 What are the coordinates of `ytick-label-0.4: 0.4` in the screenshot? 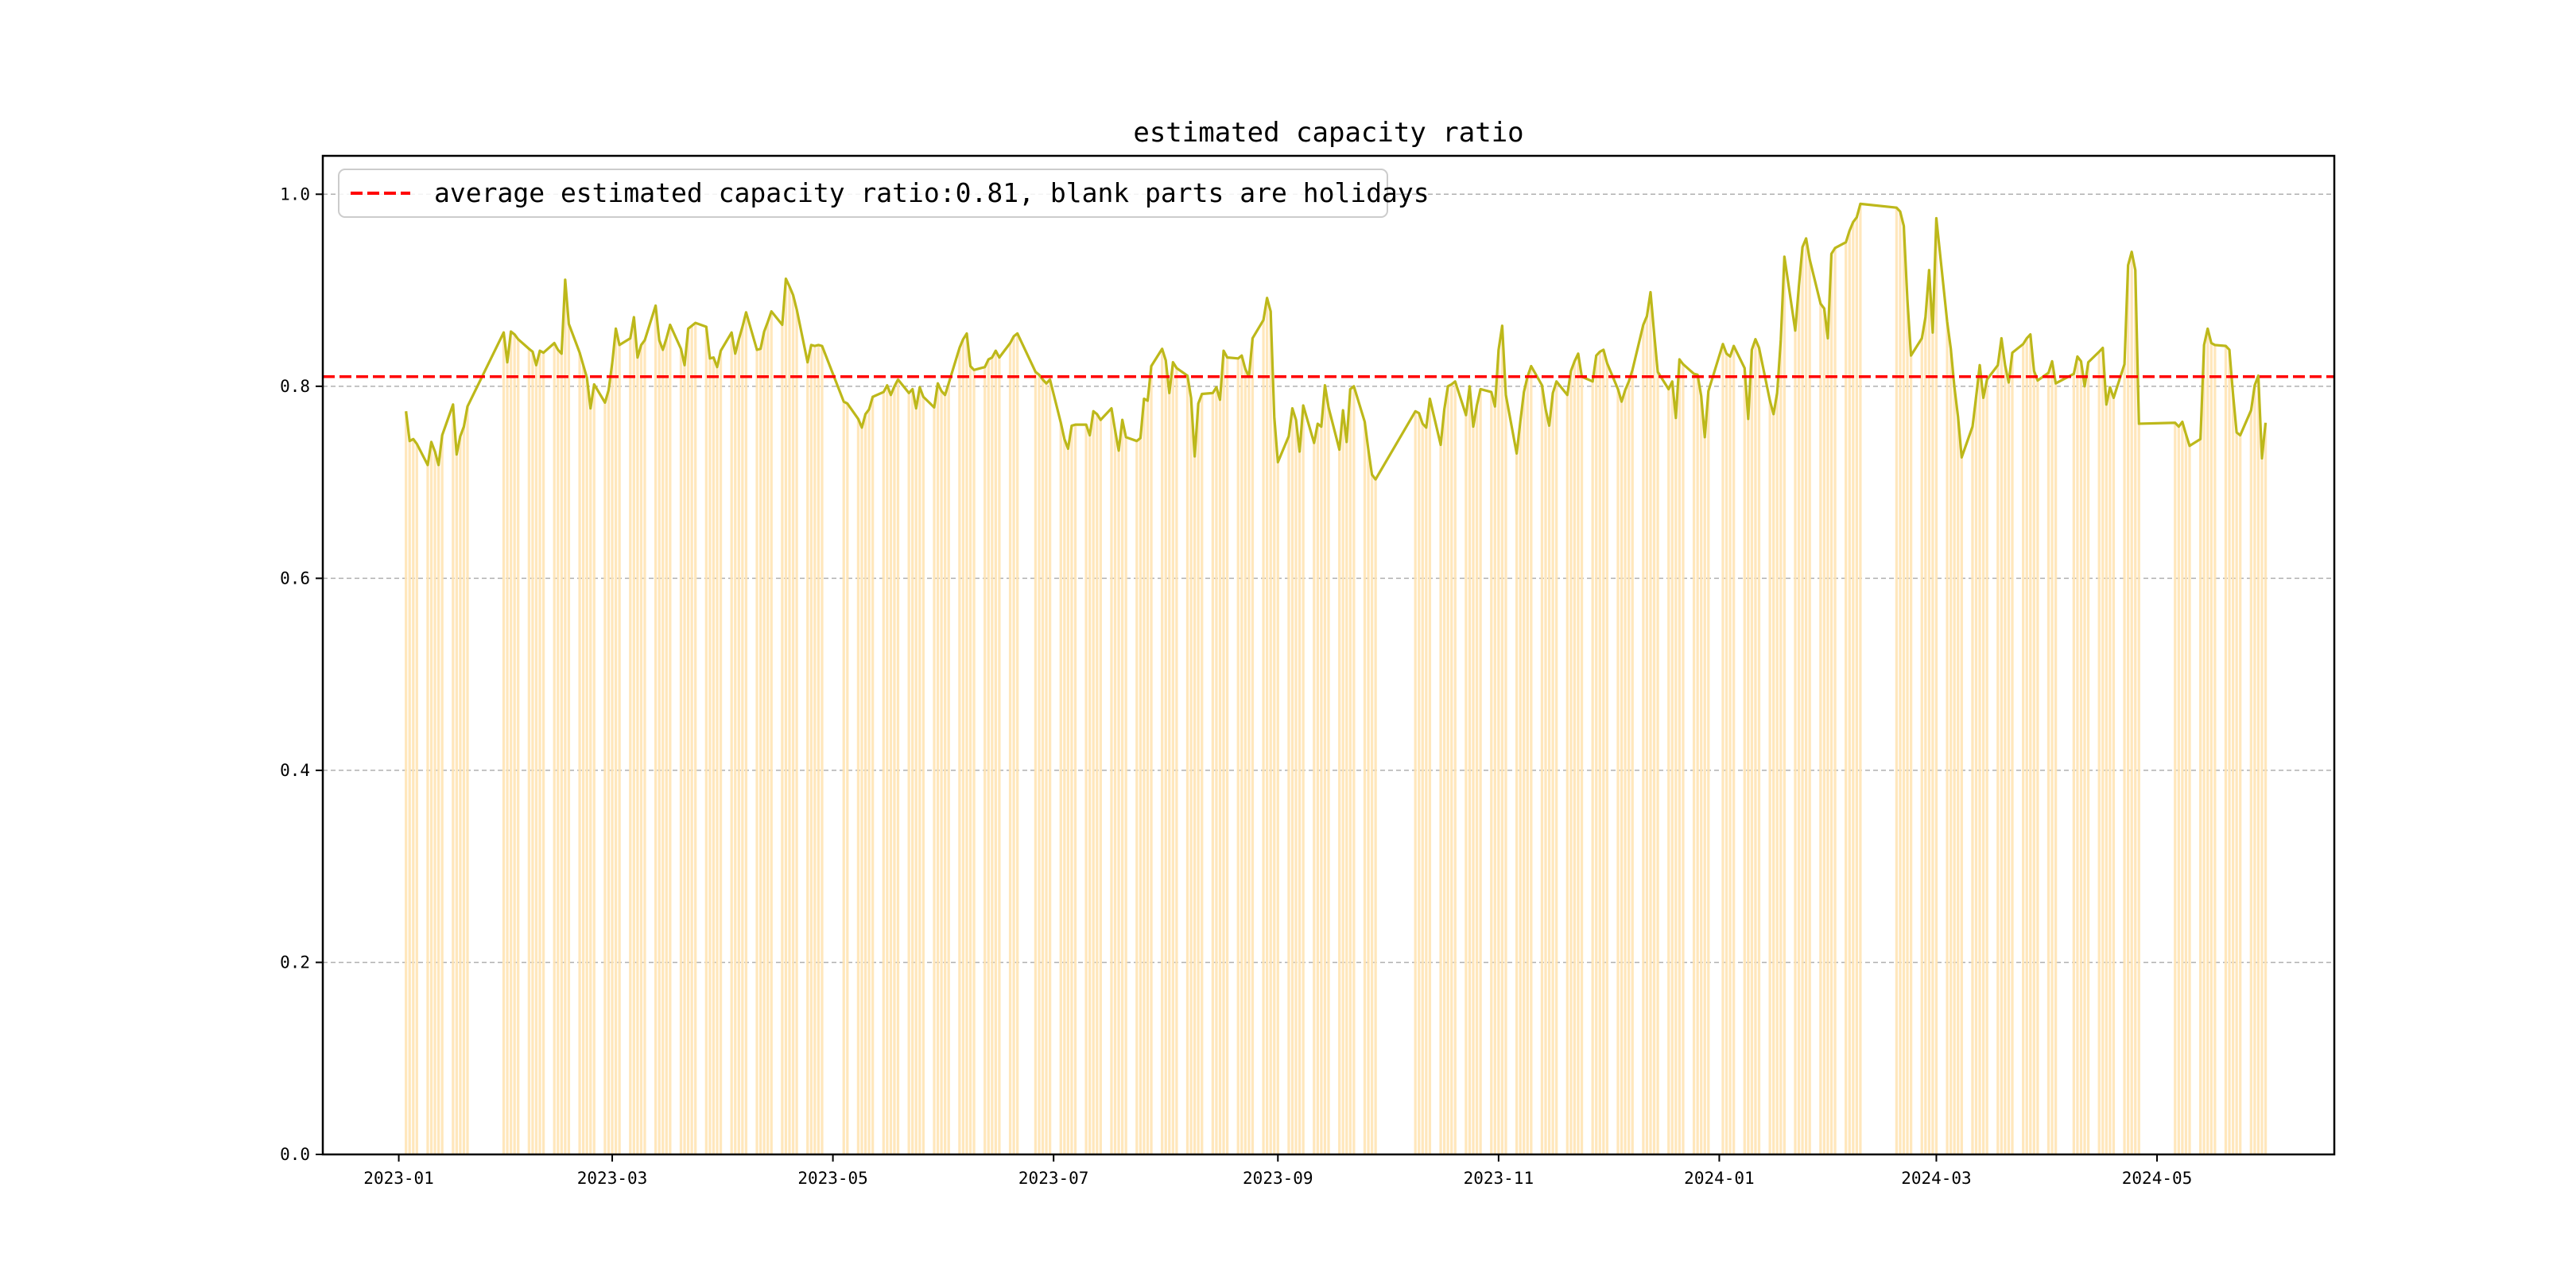 It's located at (295, 770).